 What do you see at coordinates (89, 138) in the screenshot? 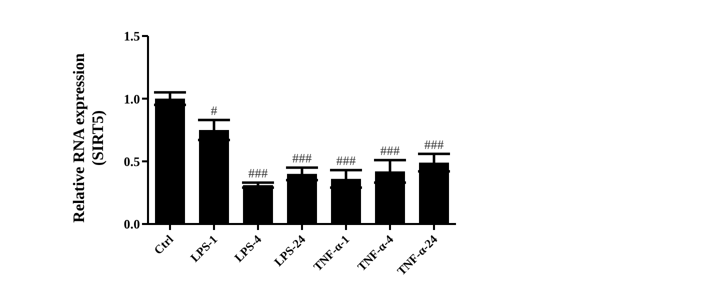
I see `y-axis-title: Relative RNA expression (SIRT5)` at bounding box center [89, 138].